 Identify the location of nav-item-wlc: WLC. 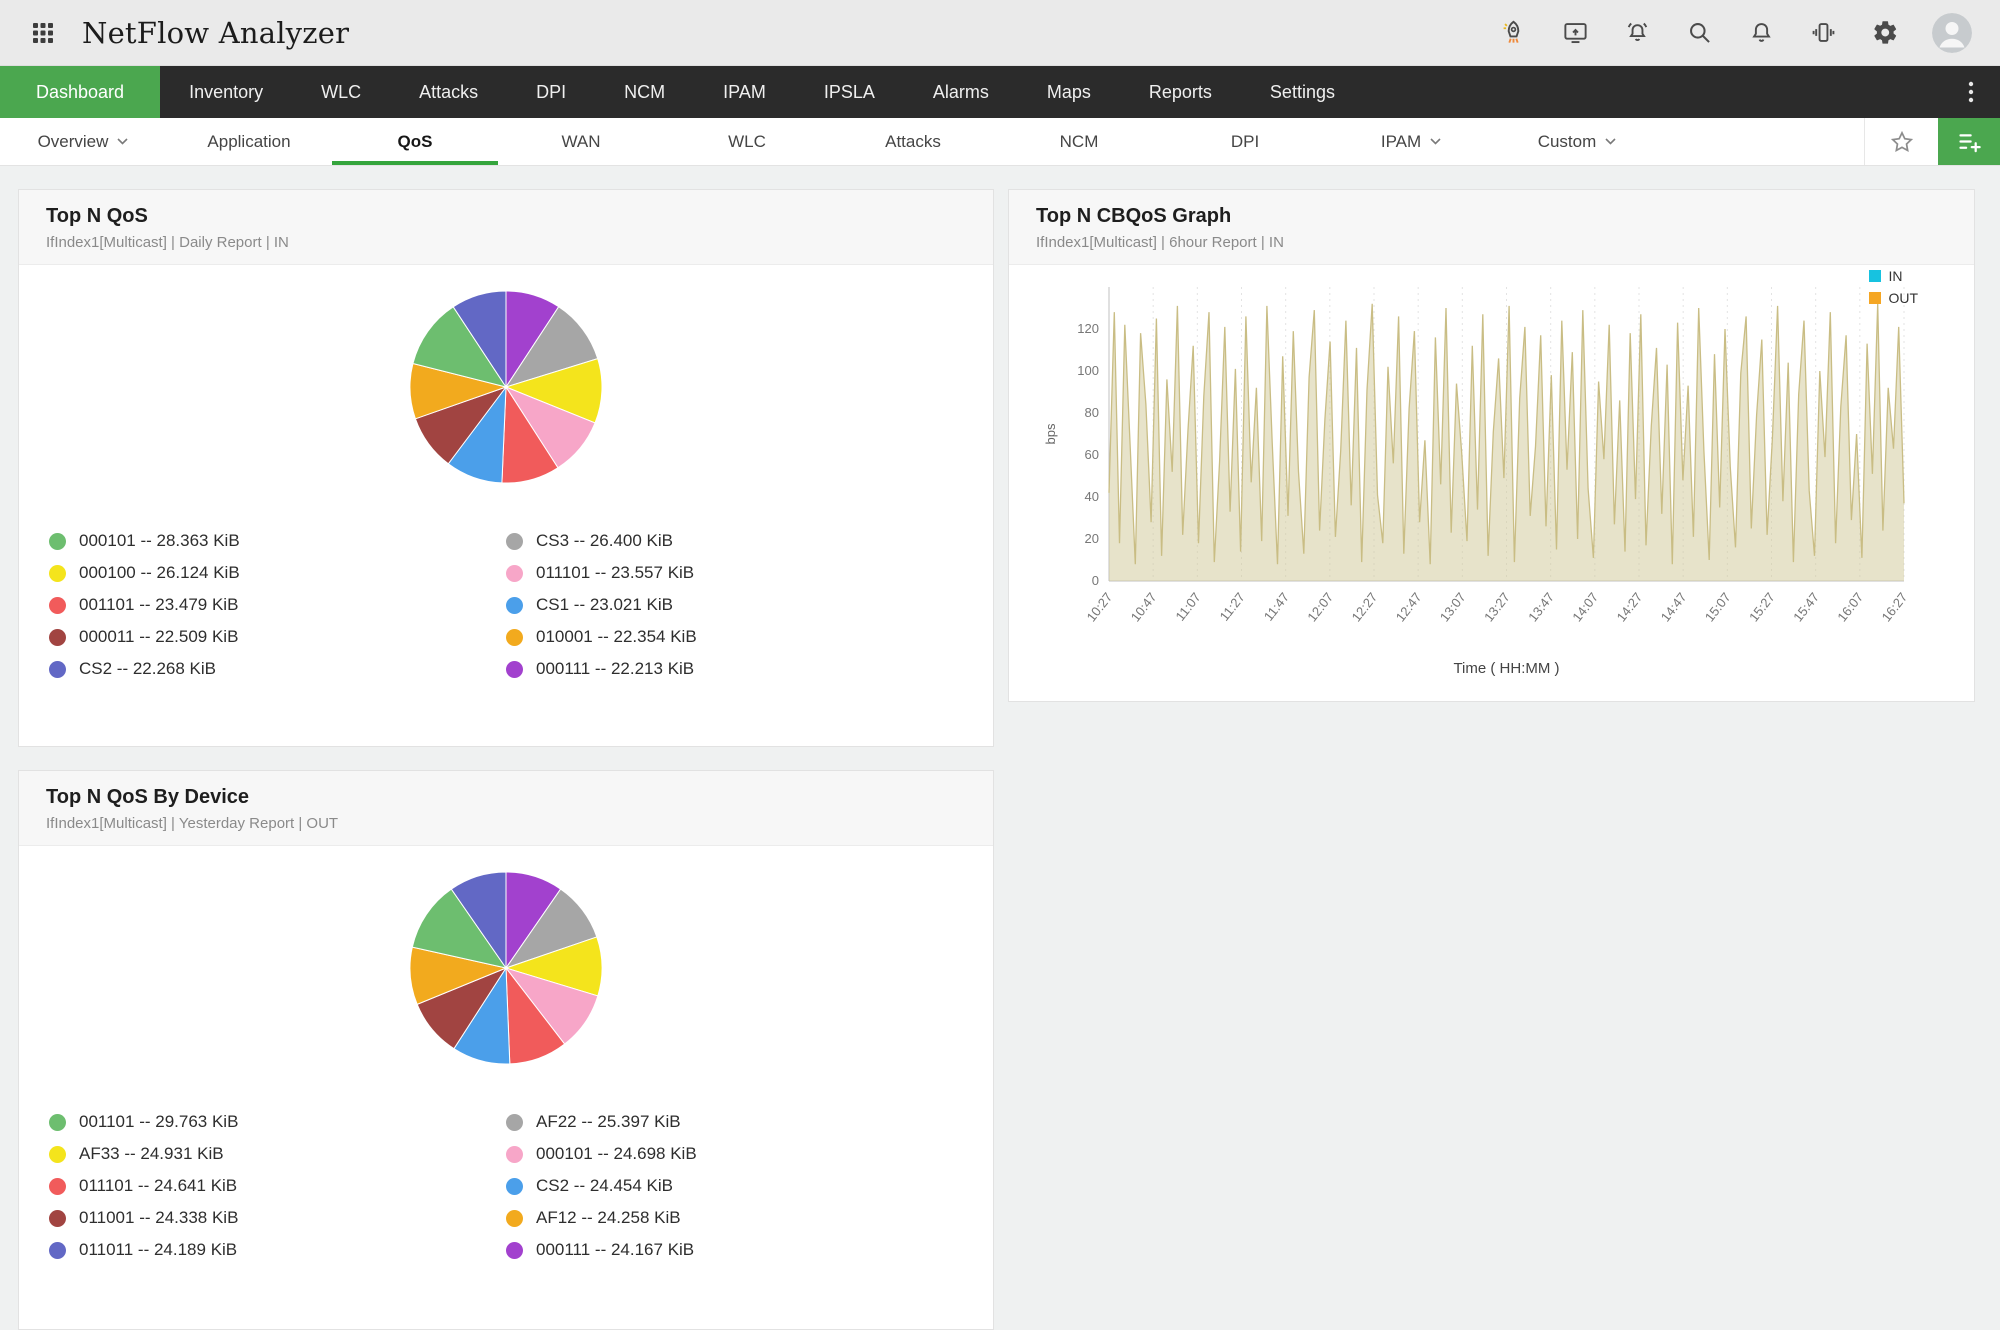
(341, 91).